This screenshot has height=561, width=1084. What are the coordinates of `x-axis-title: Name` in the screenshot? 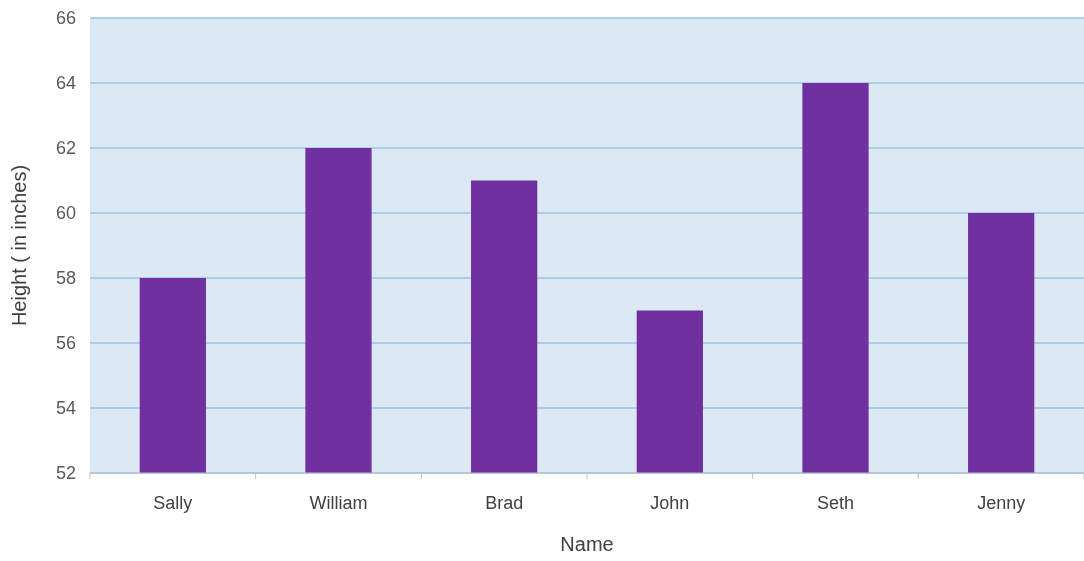 It's located at (587, 544).